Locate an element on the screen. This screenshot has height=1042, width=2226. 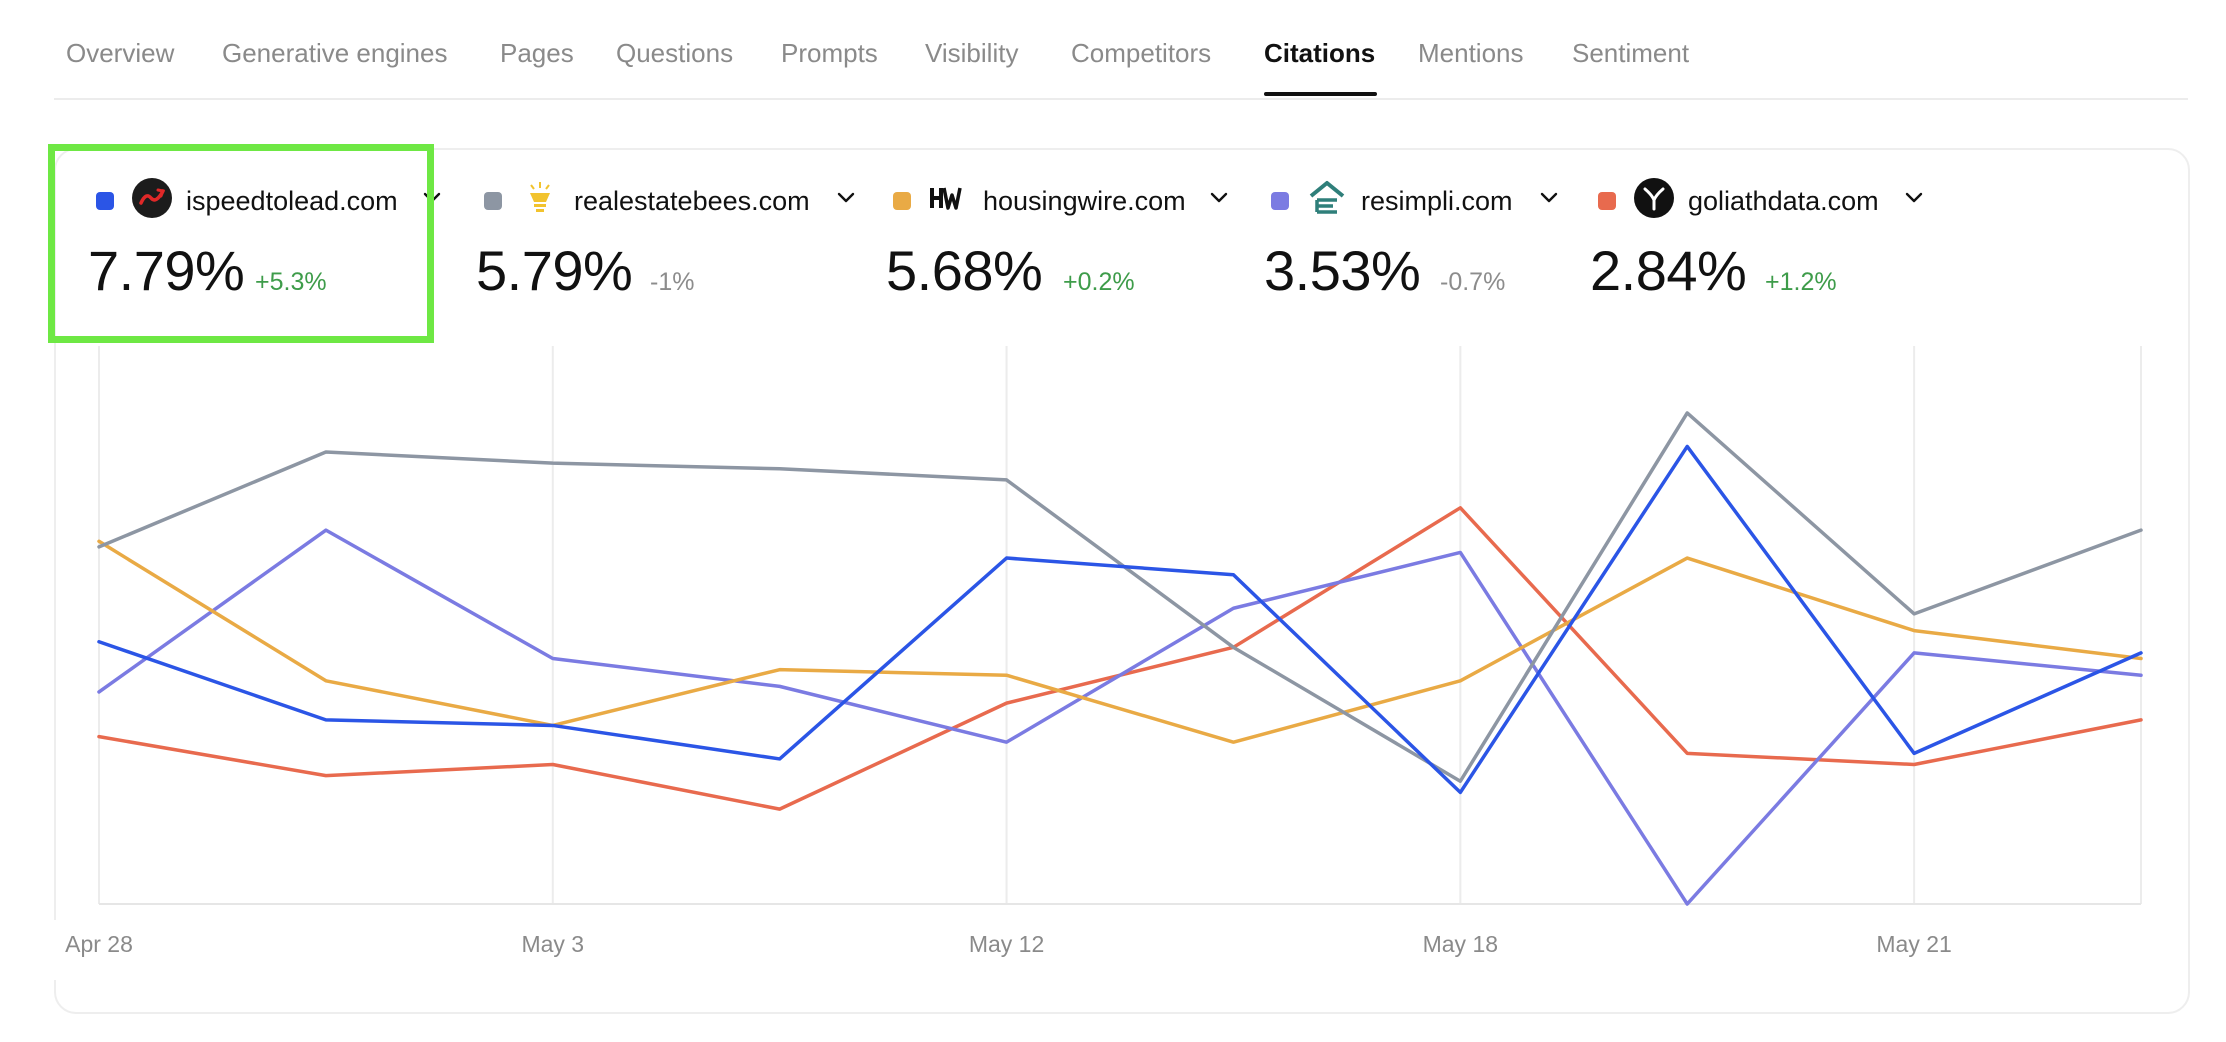
legend-value: 3.53% is located at coordinates (1342, 270).